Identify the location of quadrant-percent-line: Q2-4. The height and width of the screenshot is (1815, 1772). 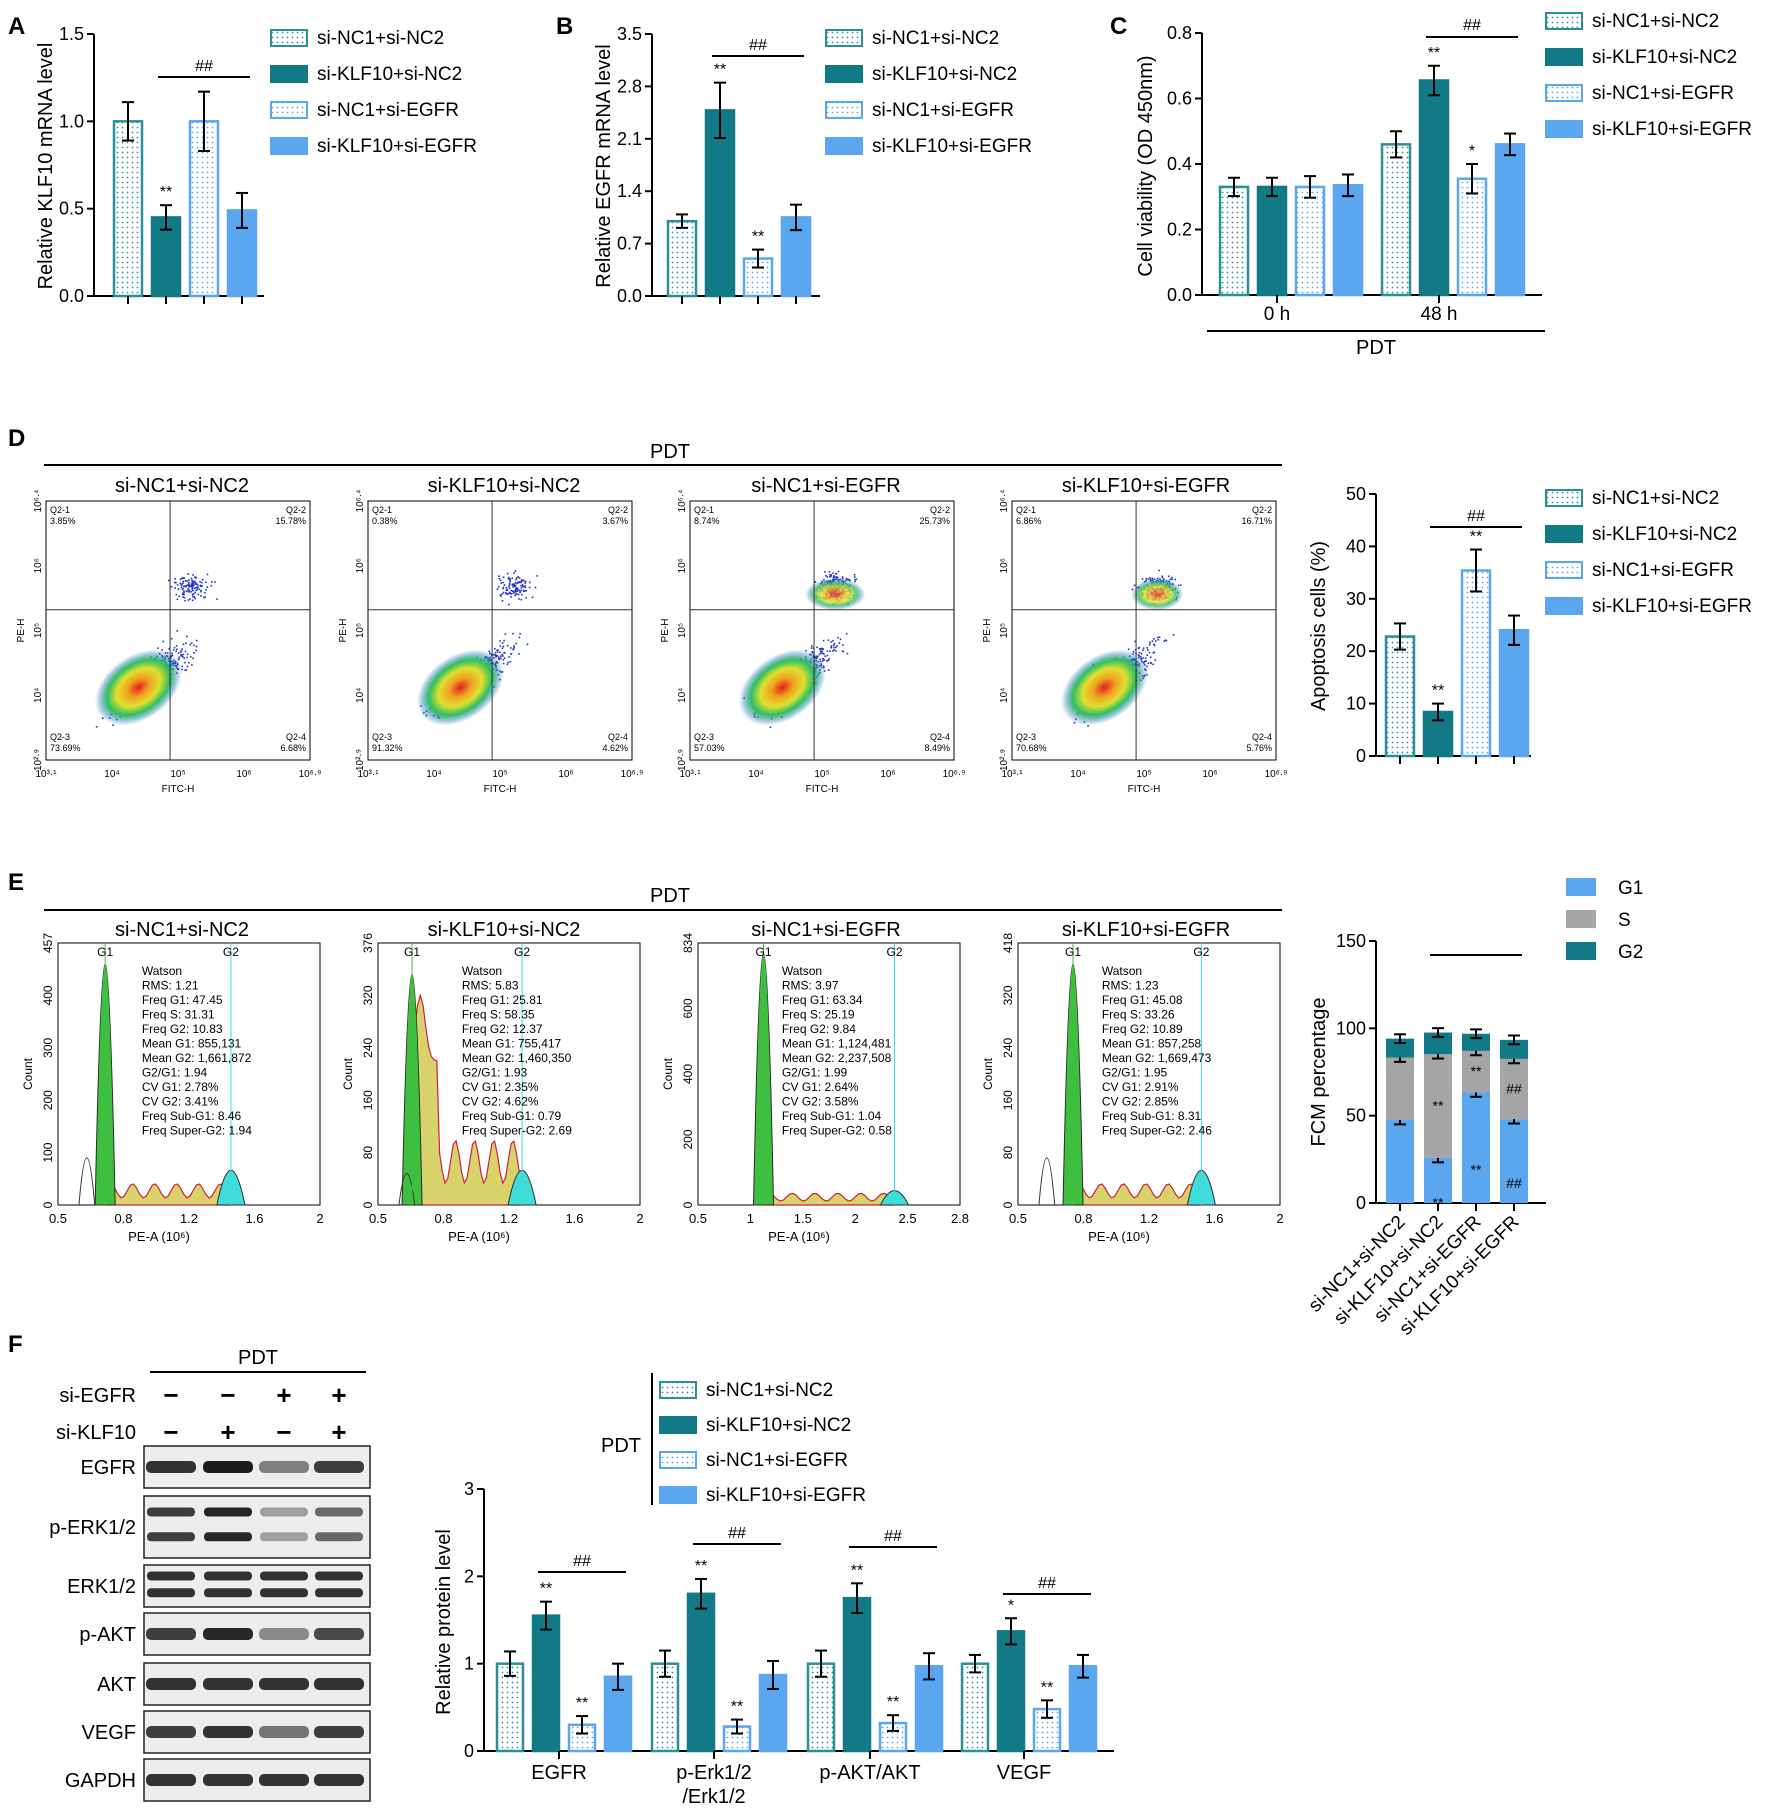
(940, 737).